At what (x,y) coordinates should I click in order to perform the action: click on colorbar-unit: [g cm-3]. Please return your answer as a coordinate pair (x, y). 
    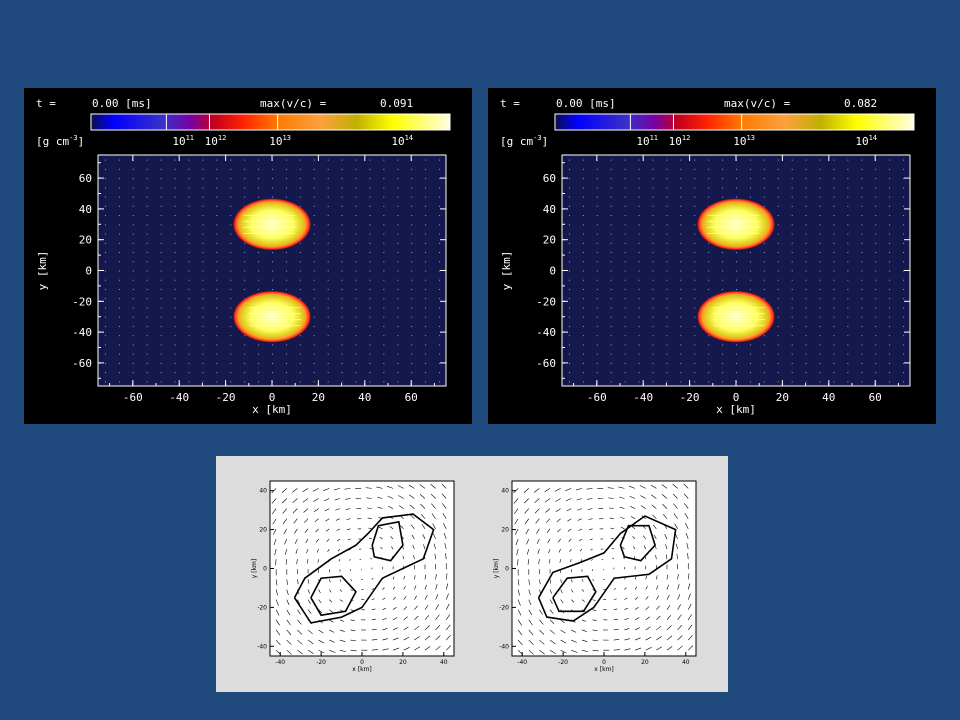
    Looking at the image, I should click on (60, 141).